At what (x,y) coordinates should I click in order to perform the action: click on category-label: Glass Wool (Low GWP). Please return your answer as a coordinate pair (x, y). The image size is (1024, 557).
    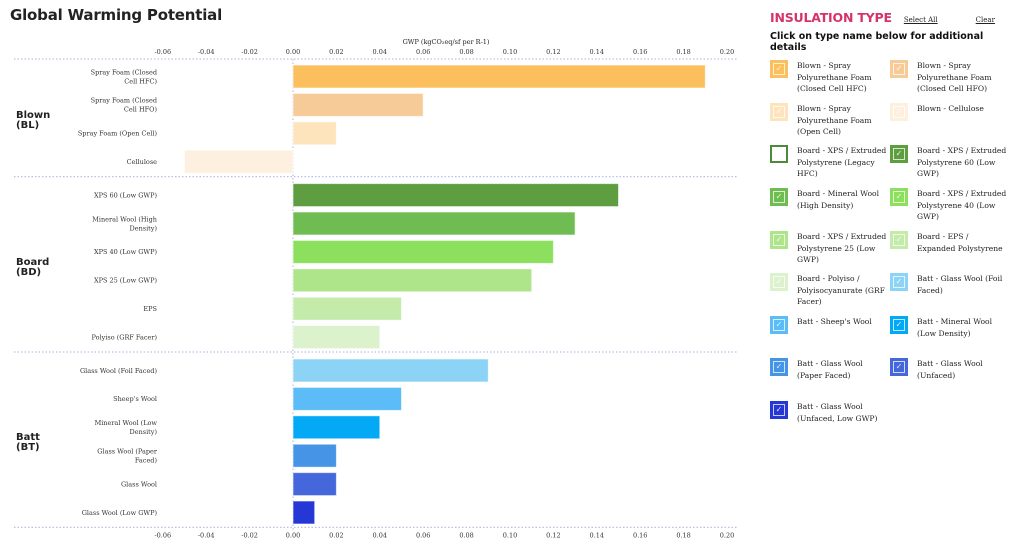
    Looking at the image, I should click on (120, 513).